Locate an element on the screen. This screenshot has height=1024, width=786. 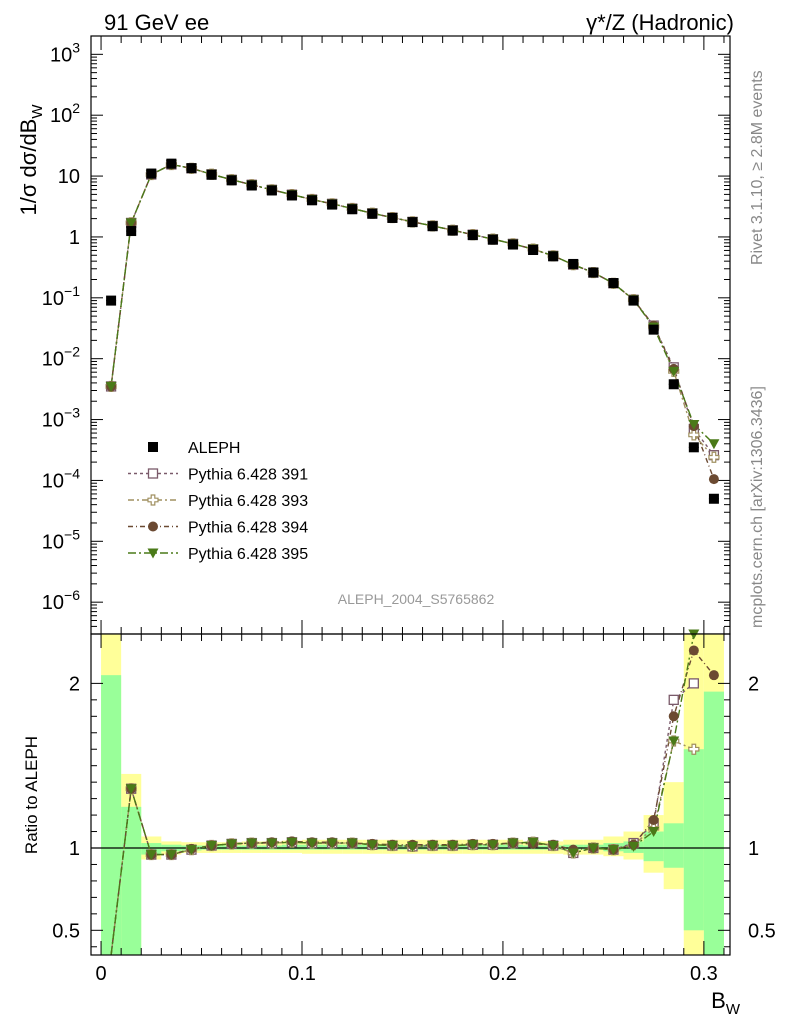
x-tick-label: 0 is located at coordinates (100, 974).